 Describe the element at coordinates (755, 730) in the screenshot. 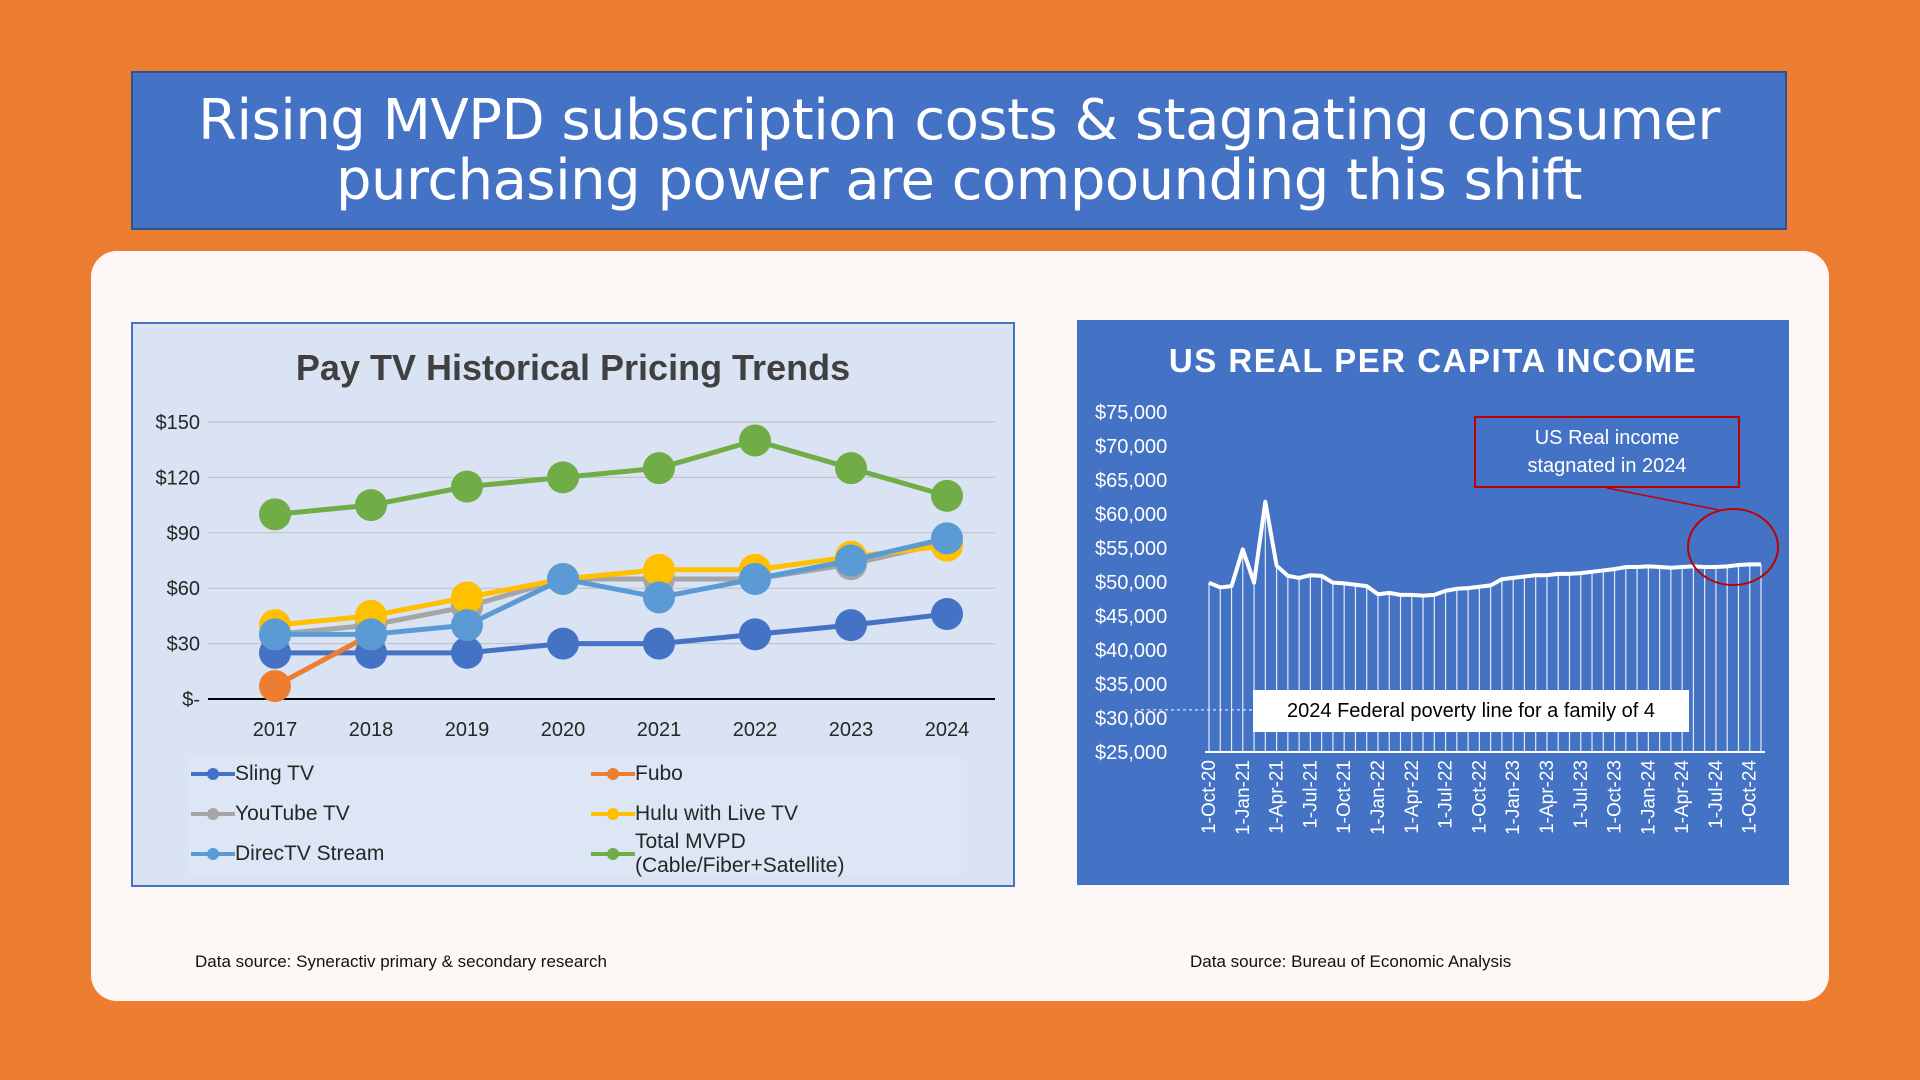

I see `x-tick-label: 2022` at that location.